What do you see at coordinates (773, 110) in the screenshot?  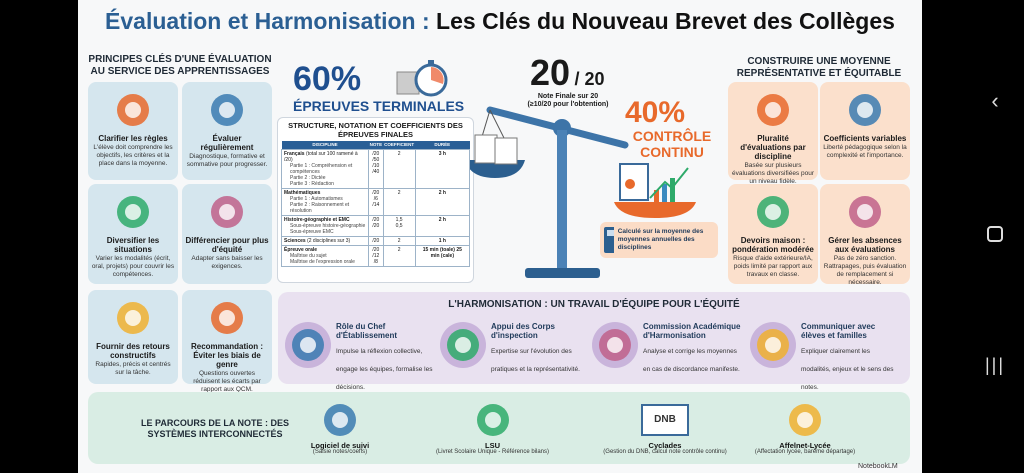 I see `test-papers-icon` at bounding box center [773, 110].